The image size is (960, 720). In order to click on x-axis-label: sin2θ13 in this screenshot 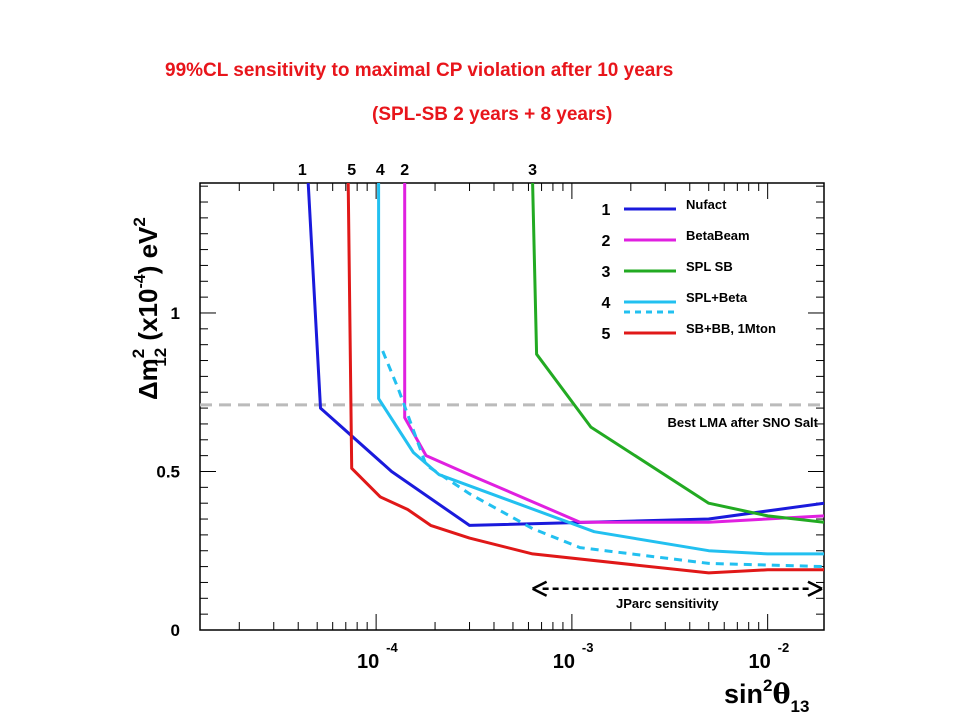, I will do `click(766, 696)`.